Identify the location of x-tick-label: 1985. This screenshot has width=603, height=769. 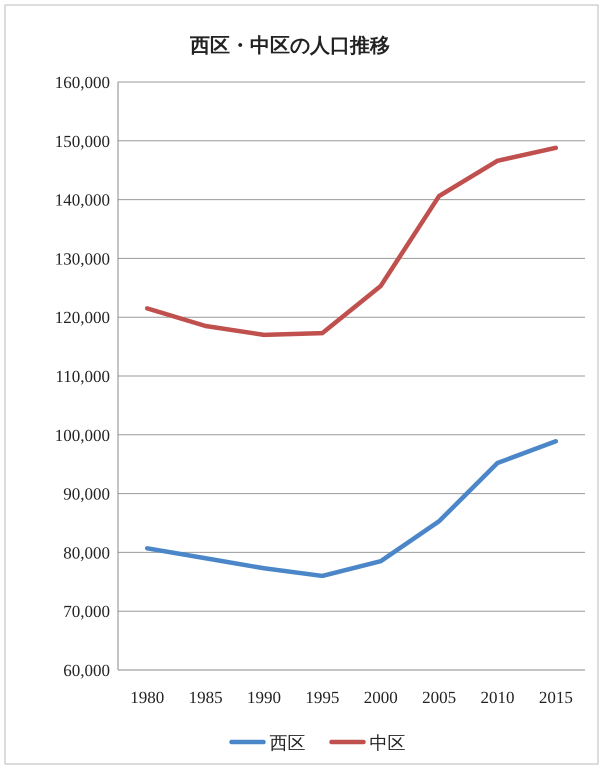
(205, 697).